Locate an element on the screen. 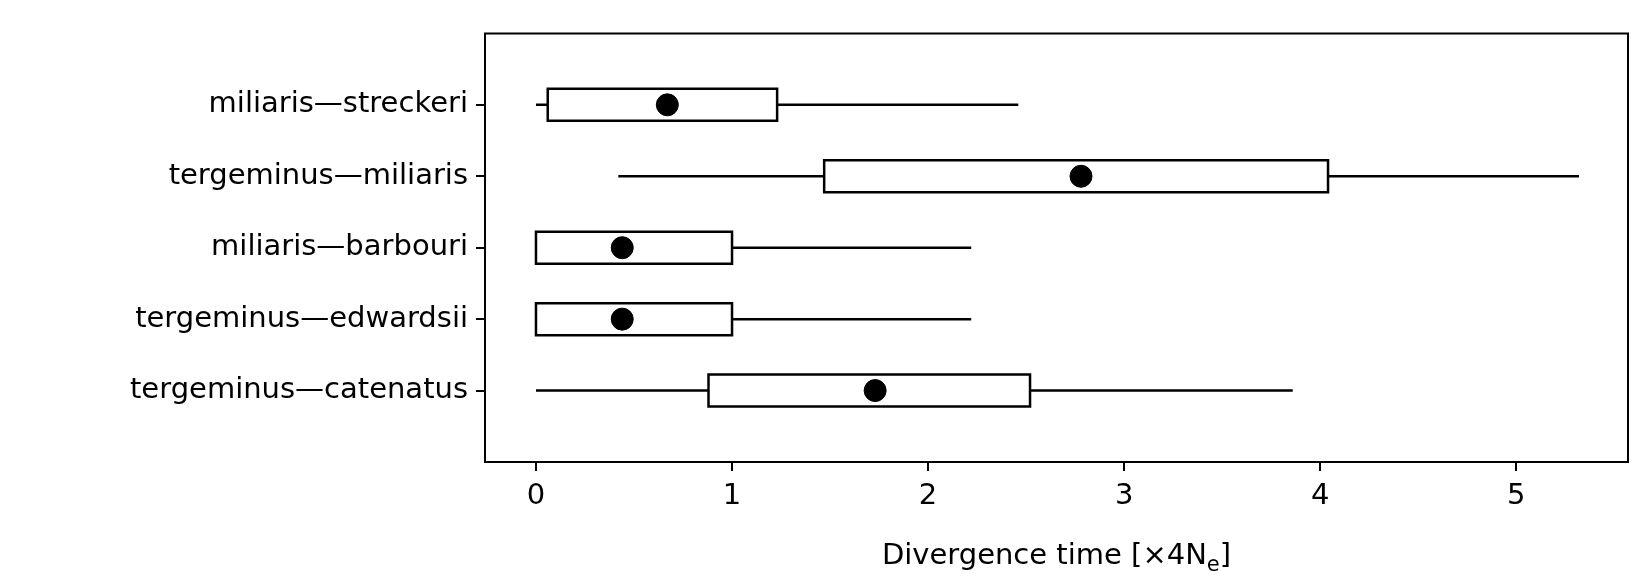 The height and width of the screenshot is (582, 1648). x-tick-label: 2 is located at coordinates (928, 493).